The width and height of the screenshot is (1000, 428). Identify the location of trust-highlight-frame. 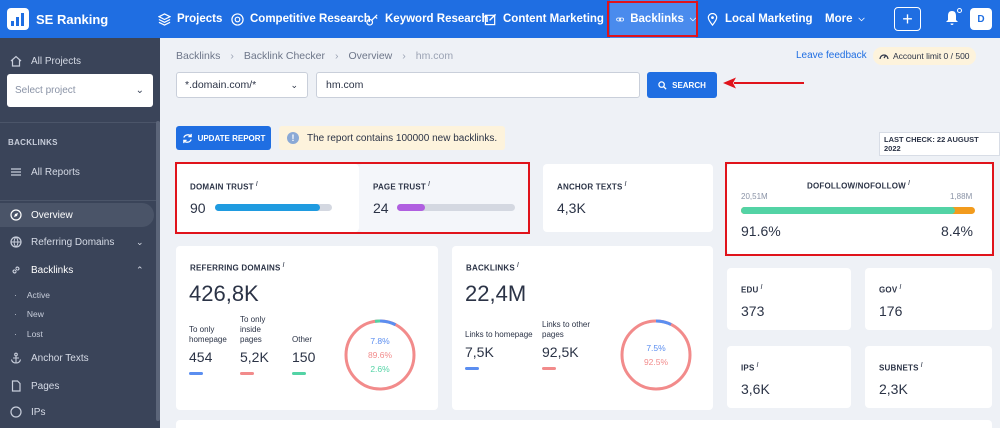
(352, 198).